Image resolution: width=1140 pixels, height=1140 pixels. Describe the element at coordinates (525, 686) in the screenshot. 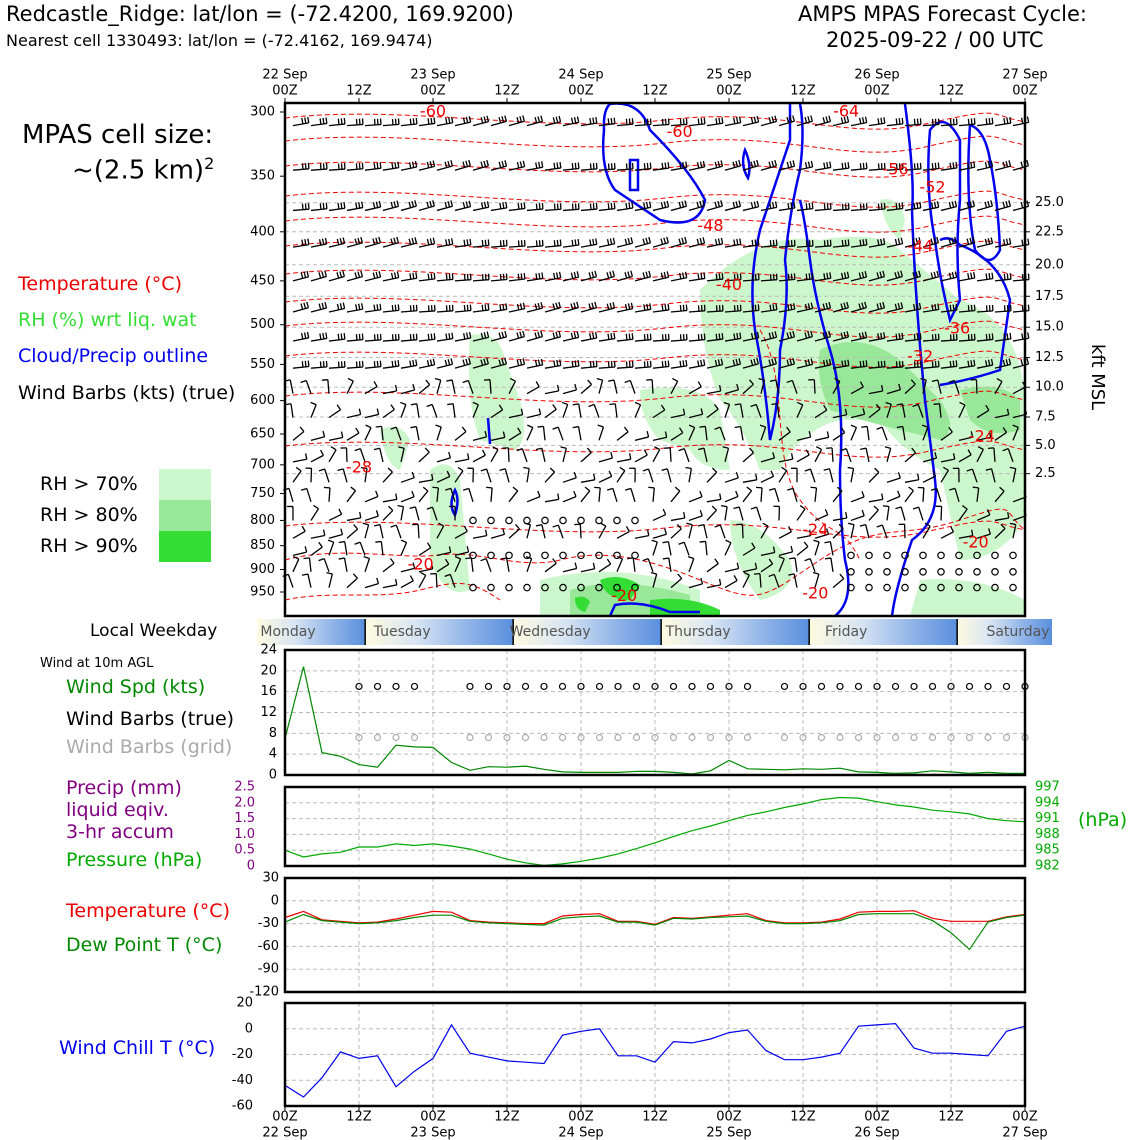

I see `wind-barb-calm-true` at that location.